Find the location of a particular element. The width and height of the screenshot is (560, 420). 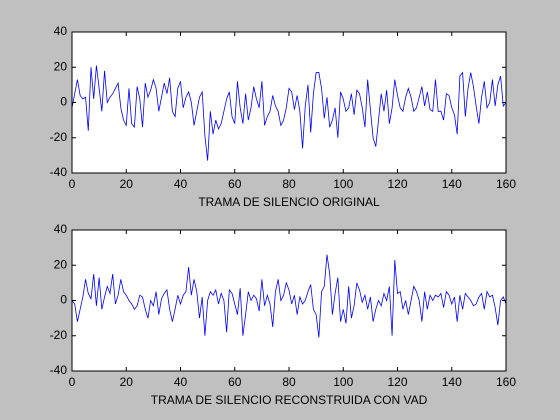

x-axis-label: TRAMA DE SILENCIO RECONSTRUIDA CON VAD is located at coordinates (289, 400).